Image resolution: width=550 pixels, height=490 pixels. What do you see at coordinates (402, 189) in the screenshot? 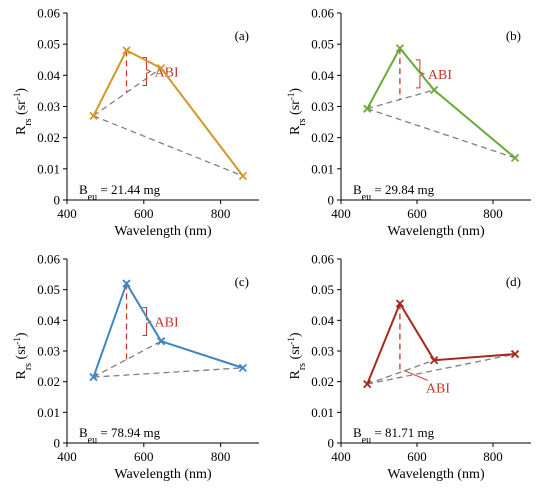
I see `beu-value: = 29.84 mg` at bounding box center [402, 189].